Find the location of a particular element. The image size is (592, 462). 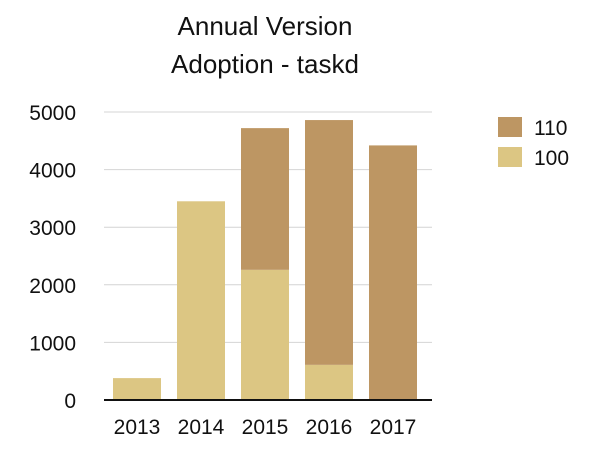

bar-100-2016 is located at coordinates (329, 382).